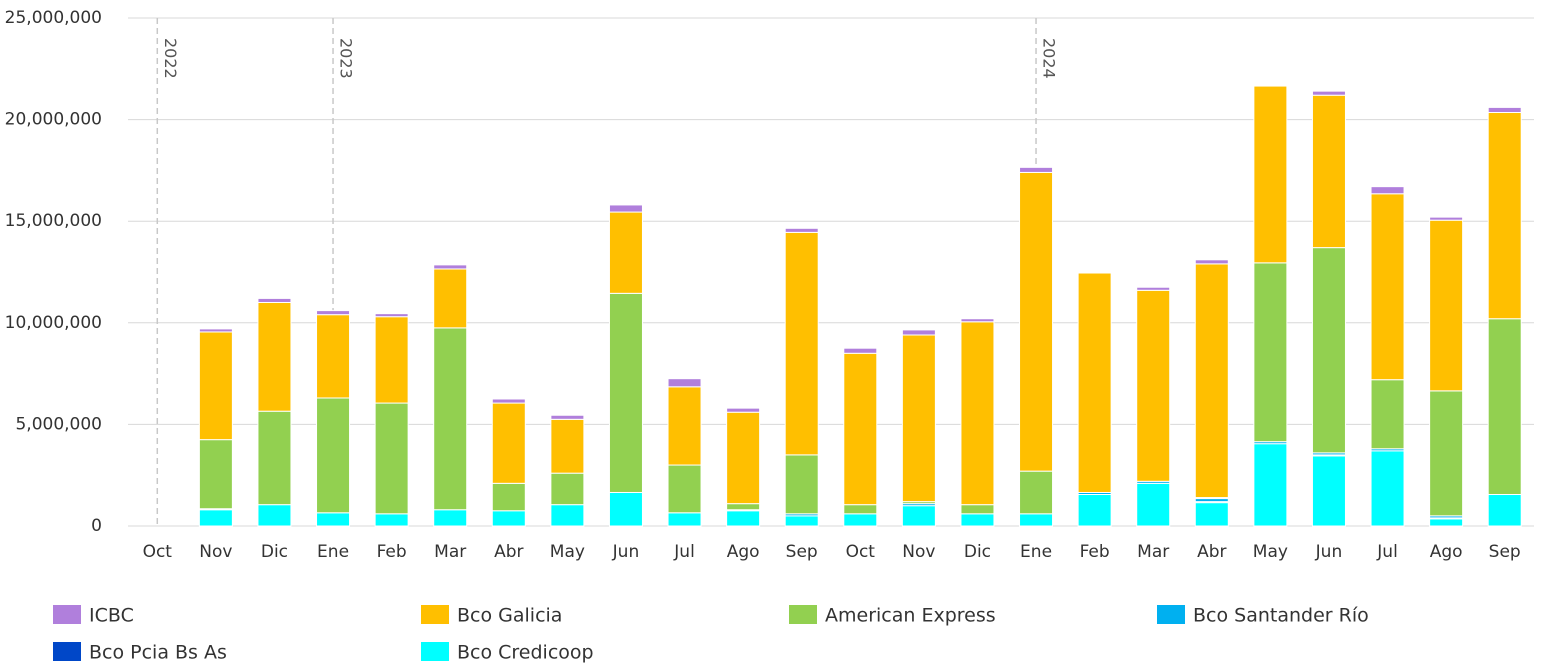  I want to click on x-tick-label: Abr, so click(1211, 552).